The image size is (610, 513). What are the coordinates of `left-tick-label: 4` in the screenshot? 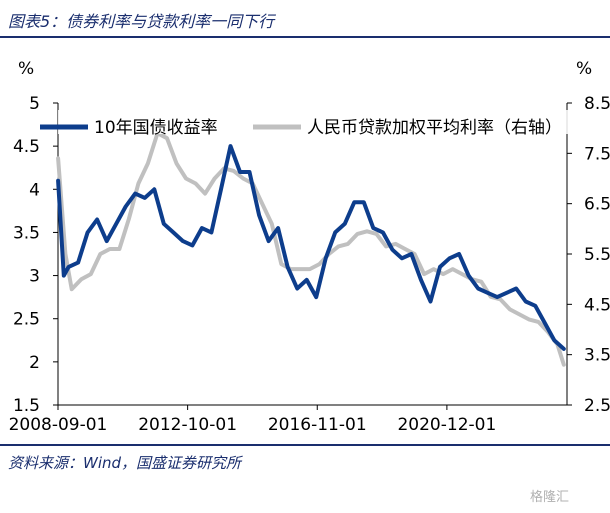 It's located at (34, 190).